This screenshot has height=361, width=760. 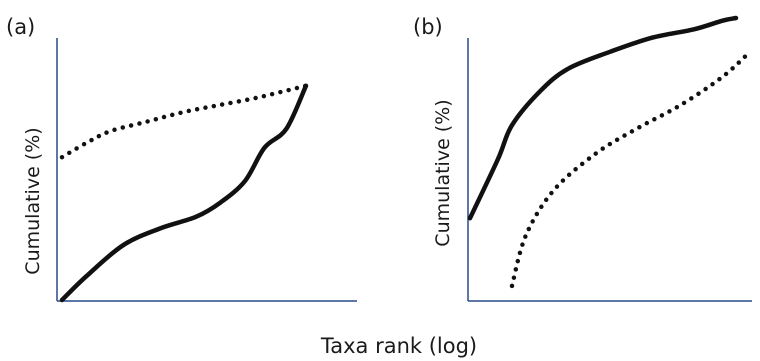 What do you see at coordinates (398, 346) in the screenshot?
I see `x-axis-label: Taxa rank (log)` at bounding box center [398, 346].